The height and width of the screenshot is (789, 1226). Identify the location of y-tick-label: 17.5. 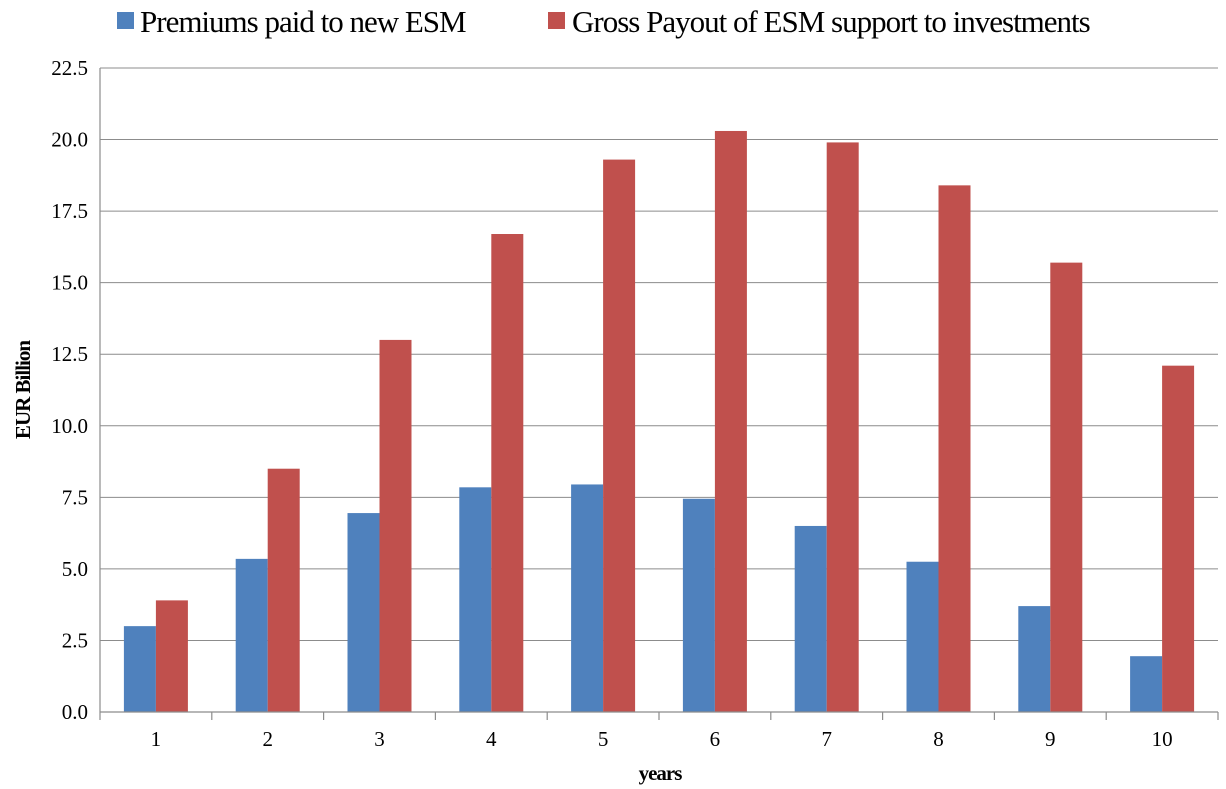
(69, 211).